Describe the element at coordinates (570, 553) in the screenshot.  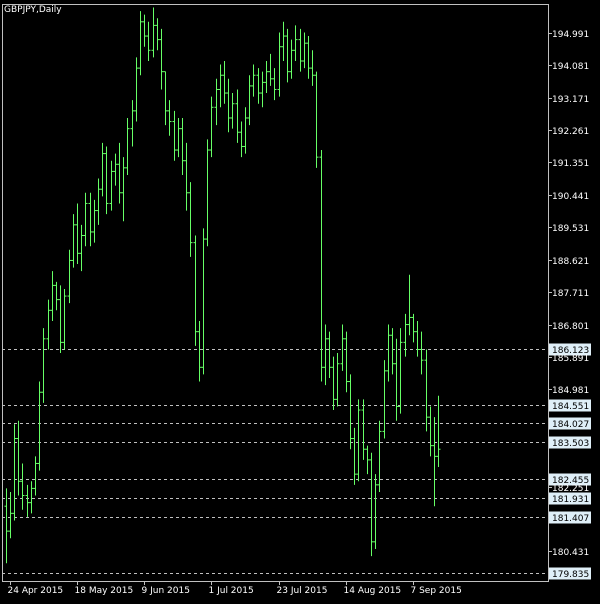
I see `price-tick-label: 180.431` at that location.